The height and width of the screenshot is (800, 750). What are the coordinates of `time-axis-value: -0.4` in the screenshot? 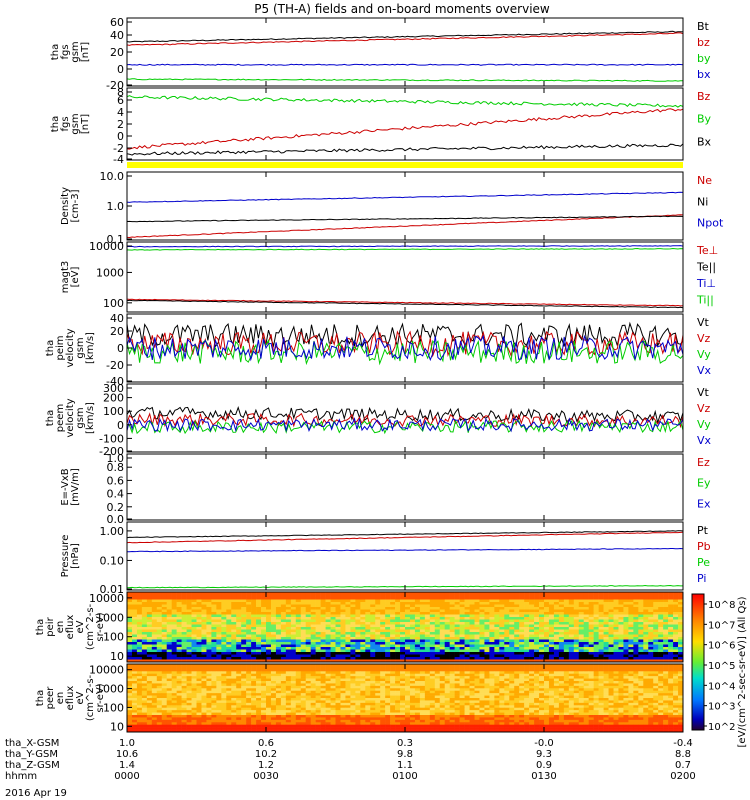 It's located at (683, 743).